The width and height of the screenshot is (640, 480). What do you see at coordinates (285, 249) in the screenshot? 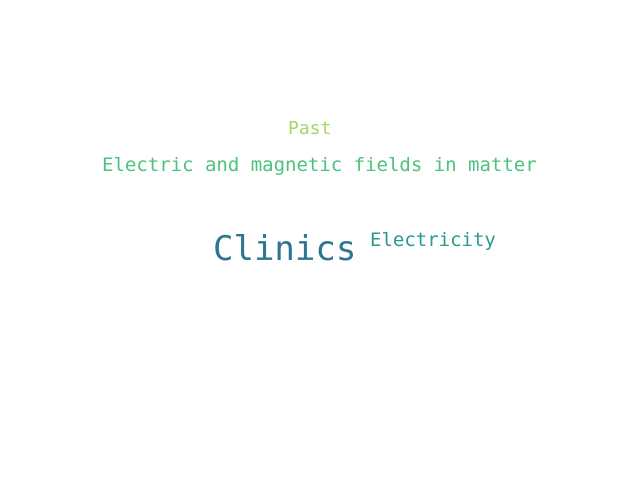
I see `word-clinics: Clinics` at bounding box center [285, 249].